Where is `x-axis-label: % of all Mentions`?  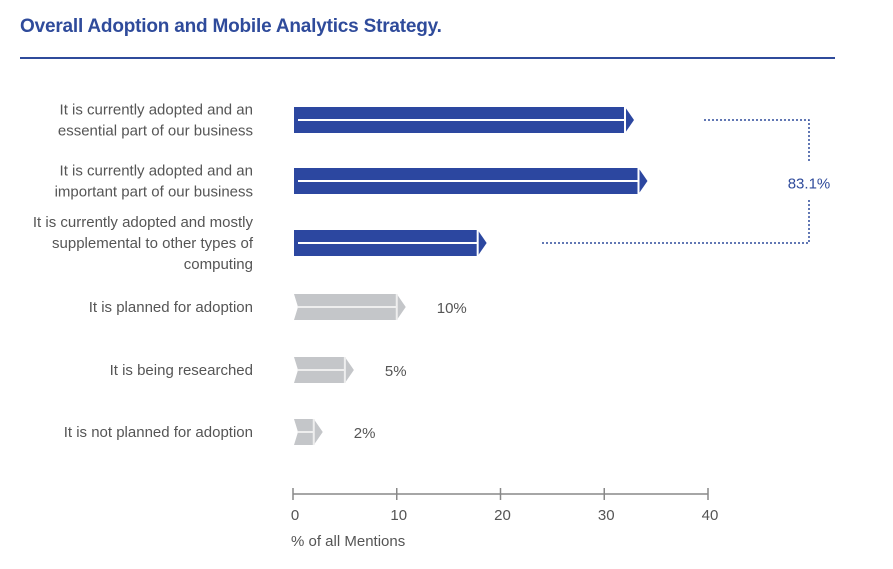 x-axis-label: % of all Mentions is located at coordinates (348, 541).